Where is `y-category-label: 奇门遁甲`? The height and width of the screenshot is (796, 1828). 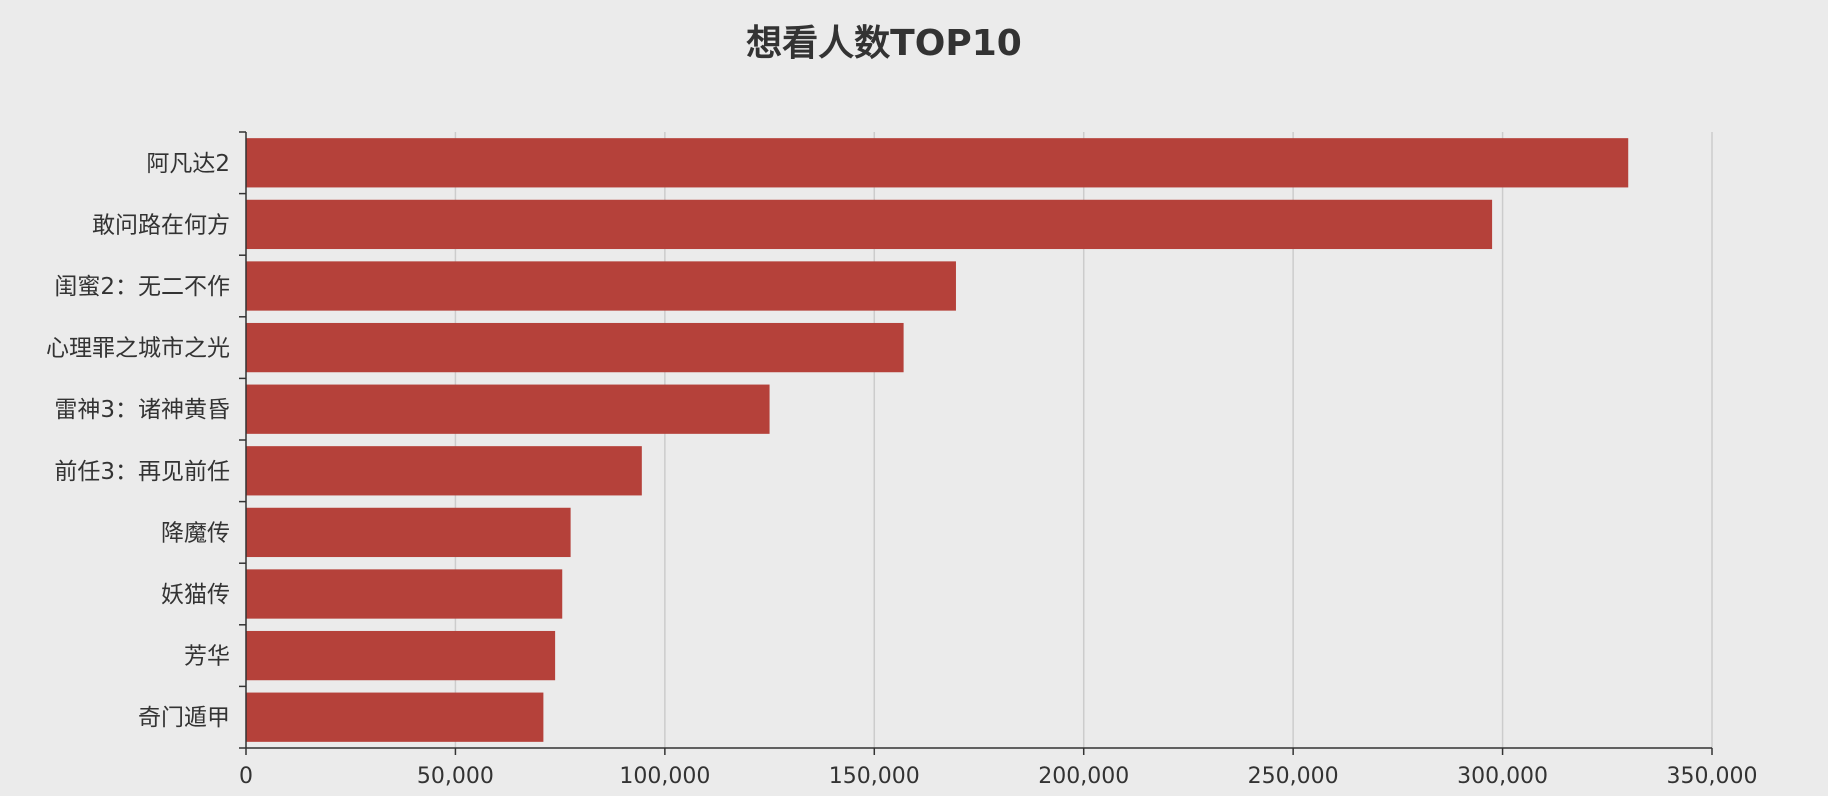
y-category-label: 奇门遁甲 is located at coordinates (184, 718).